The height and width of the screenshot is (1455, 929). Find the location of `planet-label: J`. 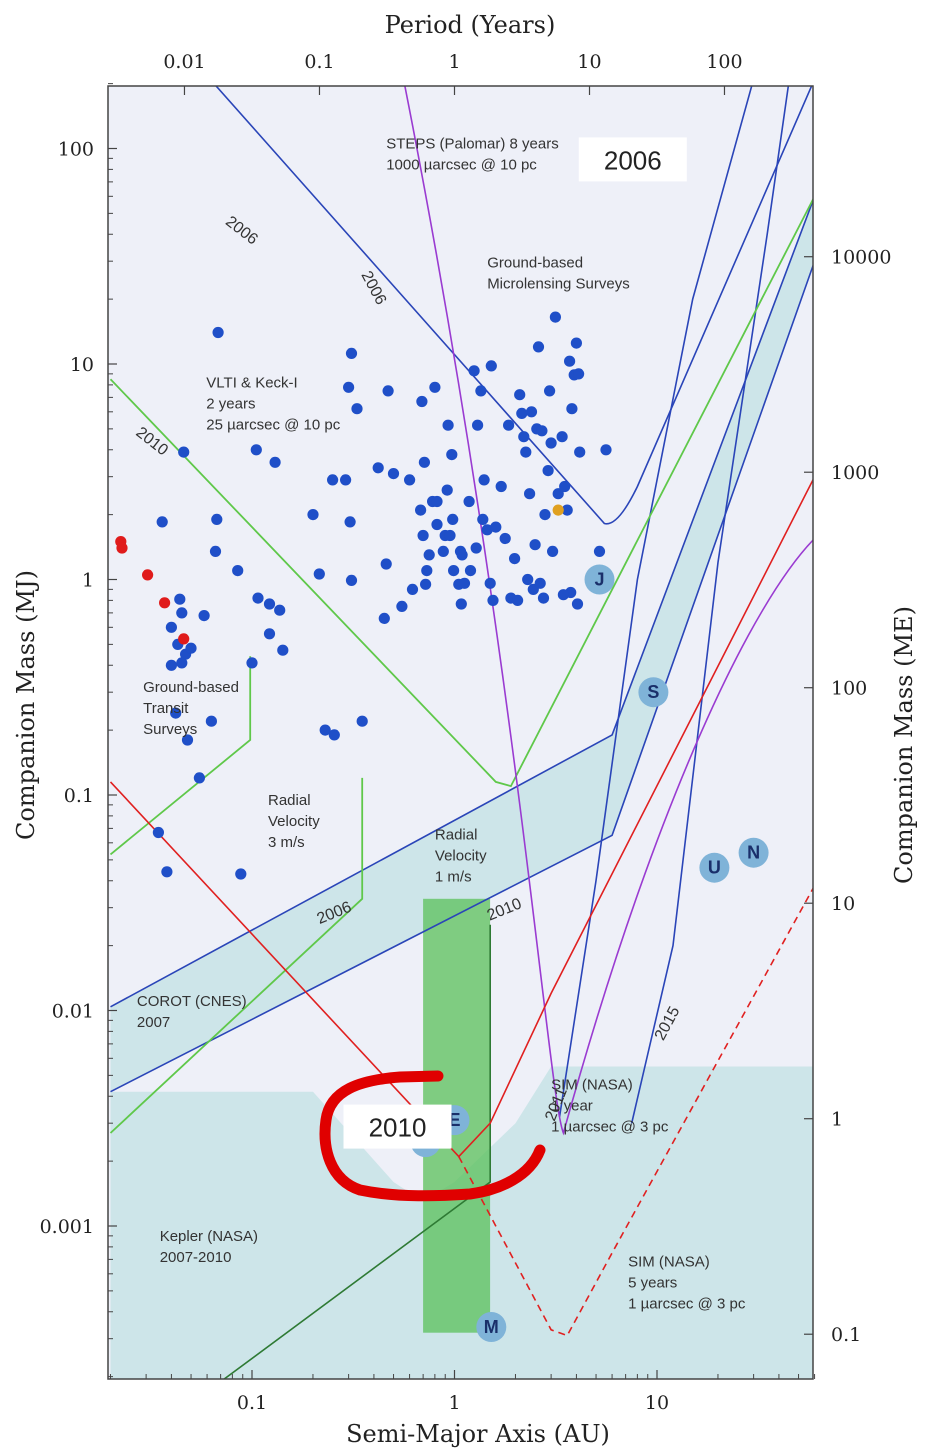

planet-label: J is located at coordinates (599, 580).